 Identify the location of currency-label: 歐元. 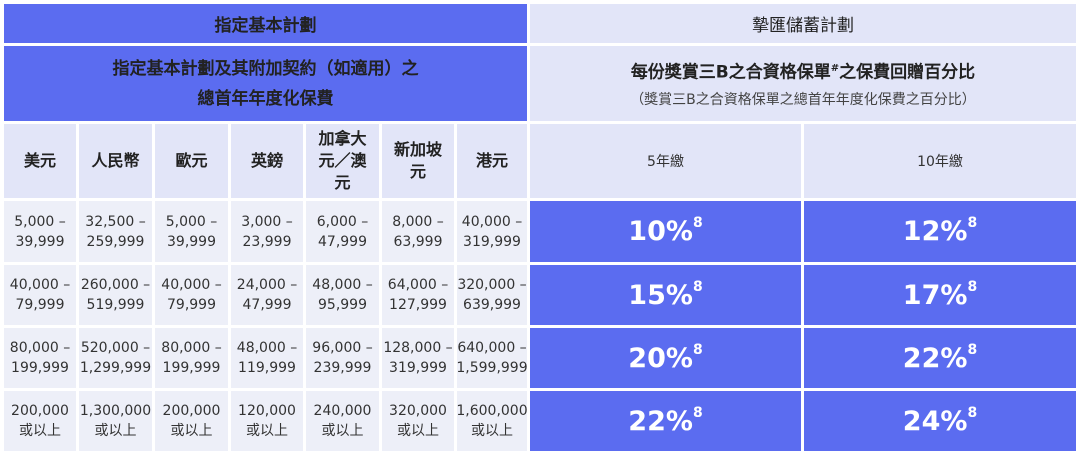
(191, 160).